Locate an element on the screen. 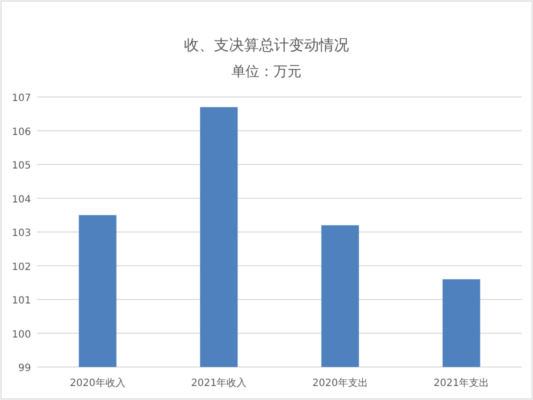 This screenshot has height=400, width=533. x-tick-label: 2021年支出 is located at coordinates (462, 383).